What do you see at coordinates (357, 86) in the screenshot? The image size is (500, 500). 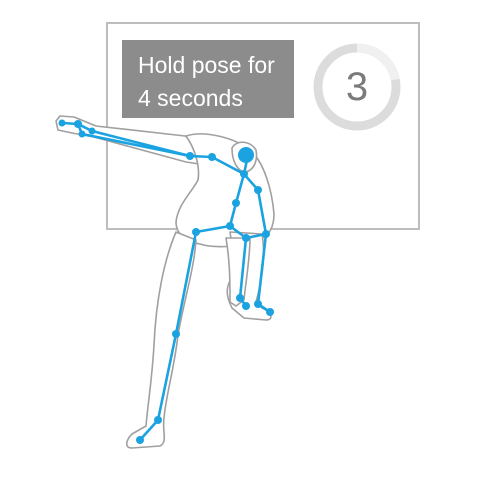 I see `countdown-number: 3` at bounding box center [357, 86].